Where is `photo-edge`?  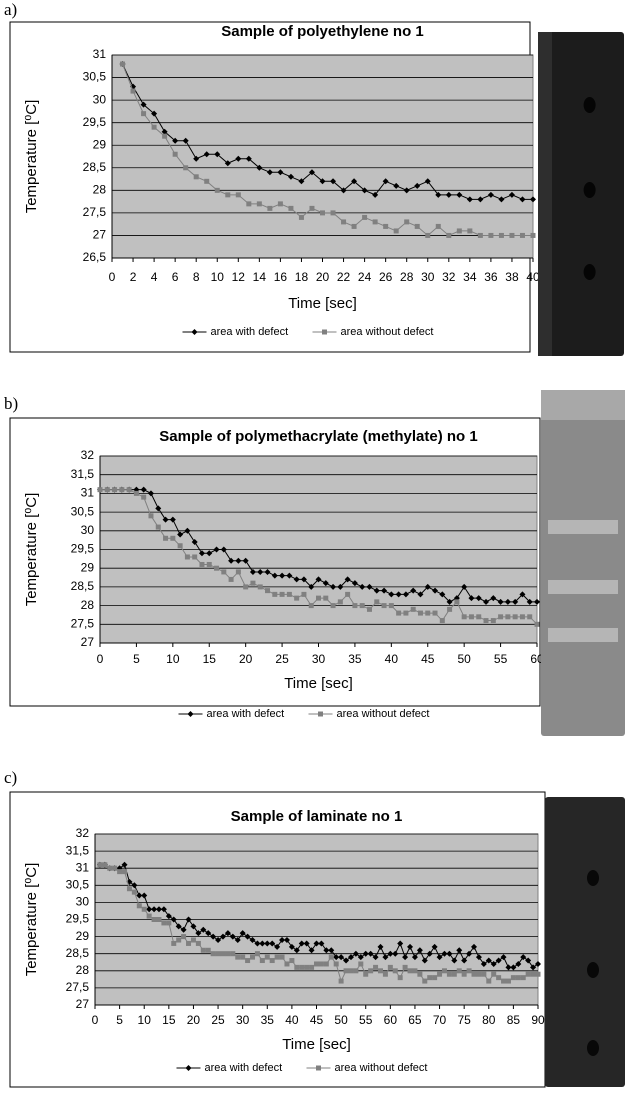 photo-edge is located at coordinates (583, 405).